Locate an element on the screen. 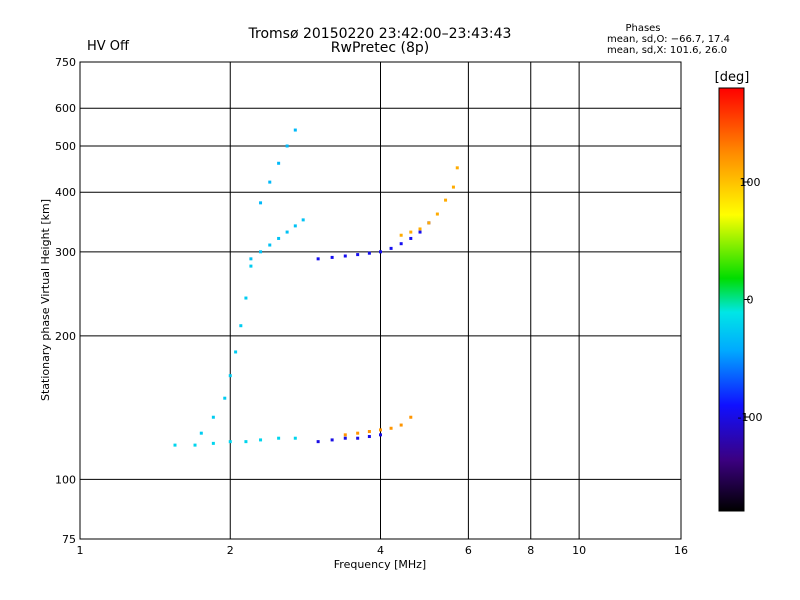 The height and width of the screenshot is (600, 800). phases-x-line: mean, sd,X: 101.6, 26.0 is located at coordinates (667, 50).